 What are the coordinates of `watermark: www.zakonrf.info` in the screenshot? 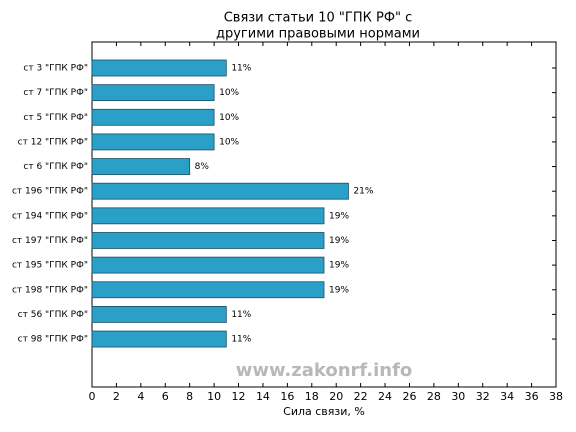 It's located at (324, 370).